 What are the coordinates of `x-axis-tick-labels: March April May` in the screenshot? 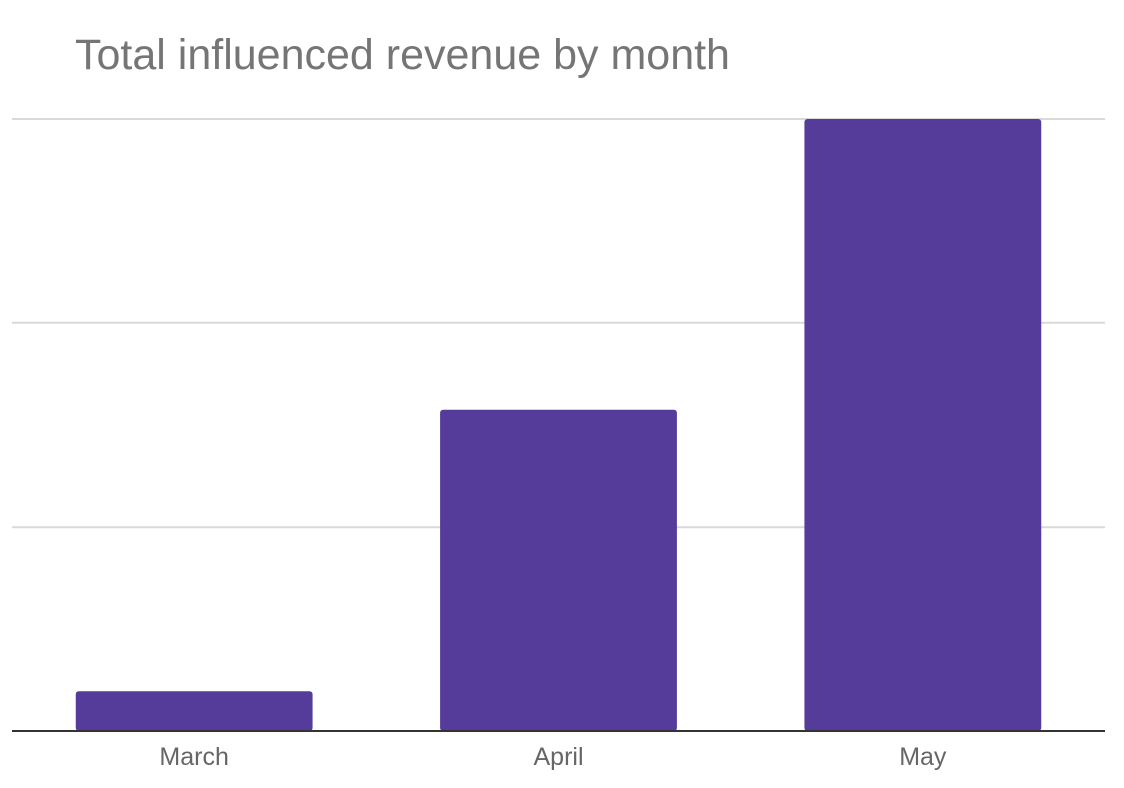 It's located at (553, 757).